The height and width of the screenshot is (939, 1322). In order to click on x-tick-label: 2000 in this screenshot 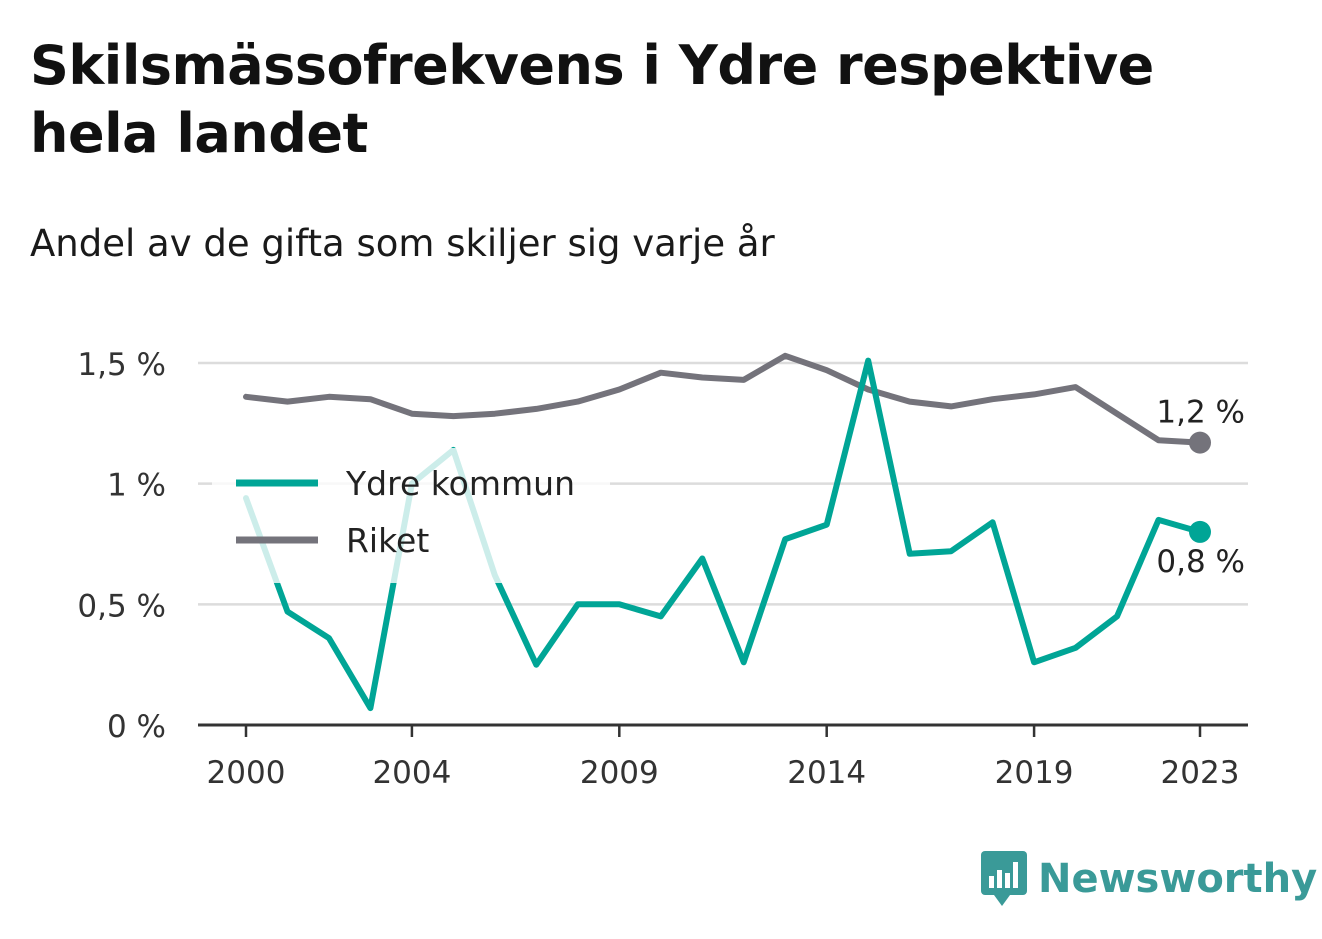, I will do `click(246, 773)`.